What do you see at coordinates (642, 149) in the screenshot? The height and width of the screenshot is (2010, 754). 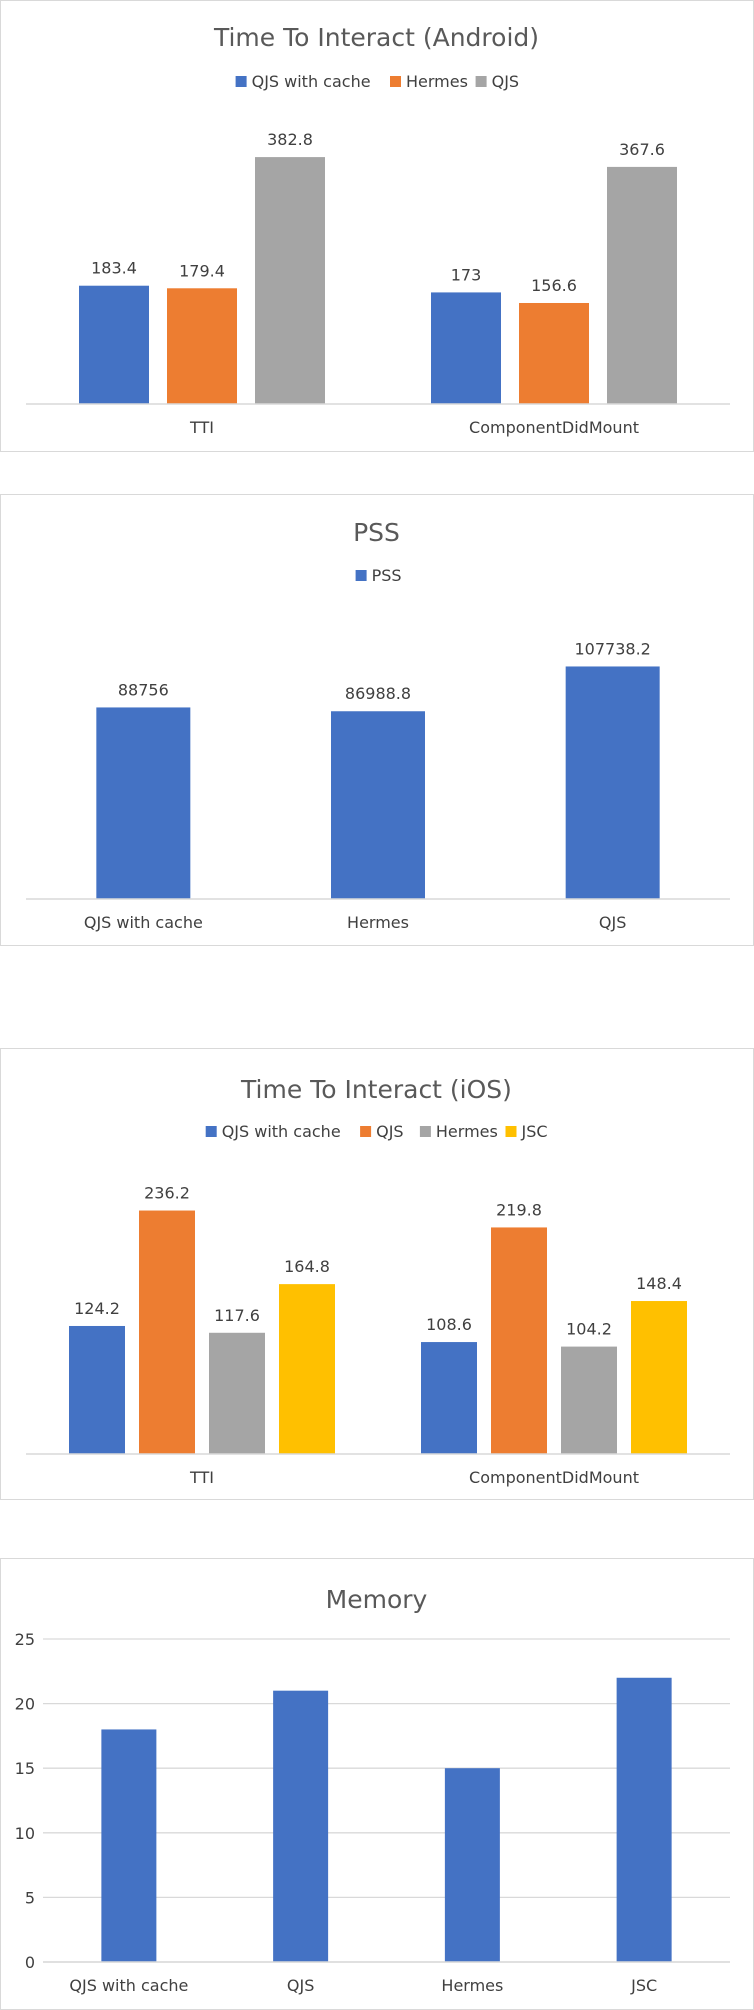 I see `data-label: 367.6` at bounding box center [642, 149].